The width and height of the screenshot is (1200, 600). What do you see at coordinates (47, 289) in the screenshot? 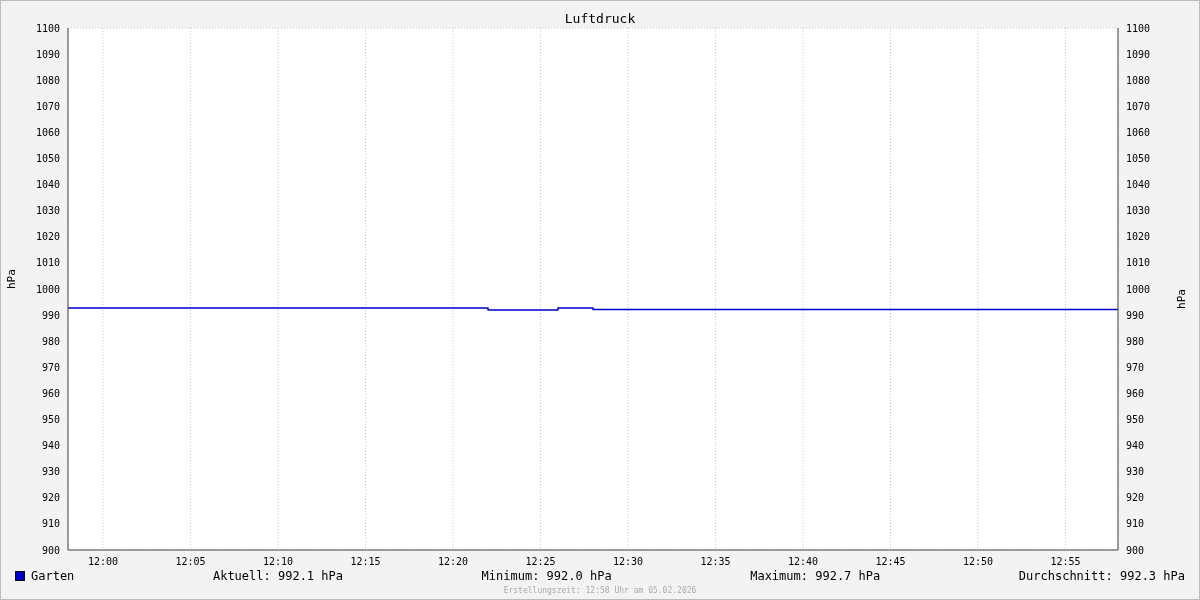
I see `y-tick-label: 1000` at bounding box center [47, 289].